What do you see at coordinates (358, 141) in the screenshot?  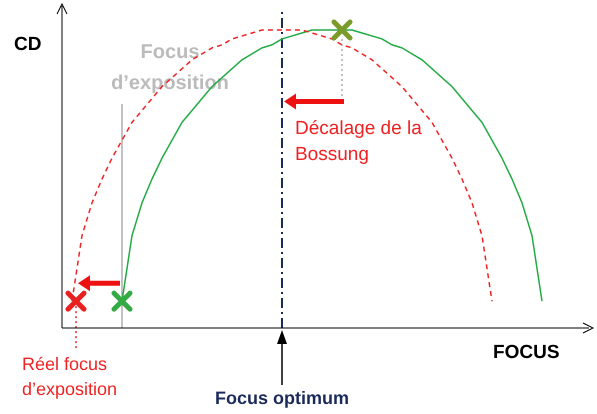 I see `annotation: Décalage de la Bossung` at bounding box center [358, 141].